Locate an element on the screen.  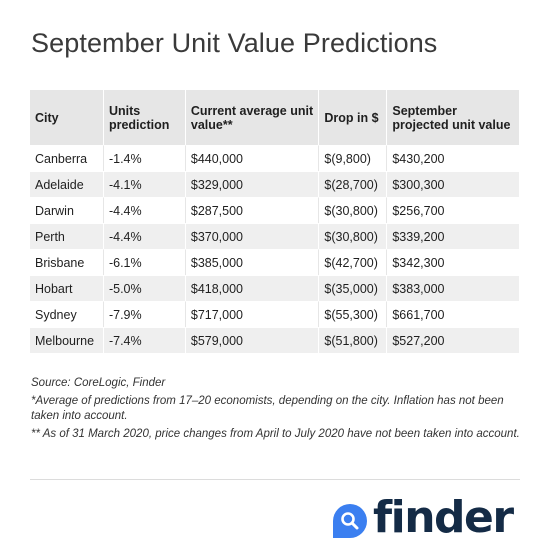
source-note: Source: CoreLogic, Finder is located at coordinates (98, 383).